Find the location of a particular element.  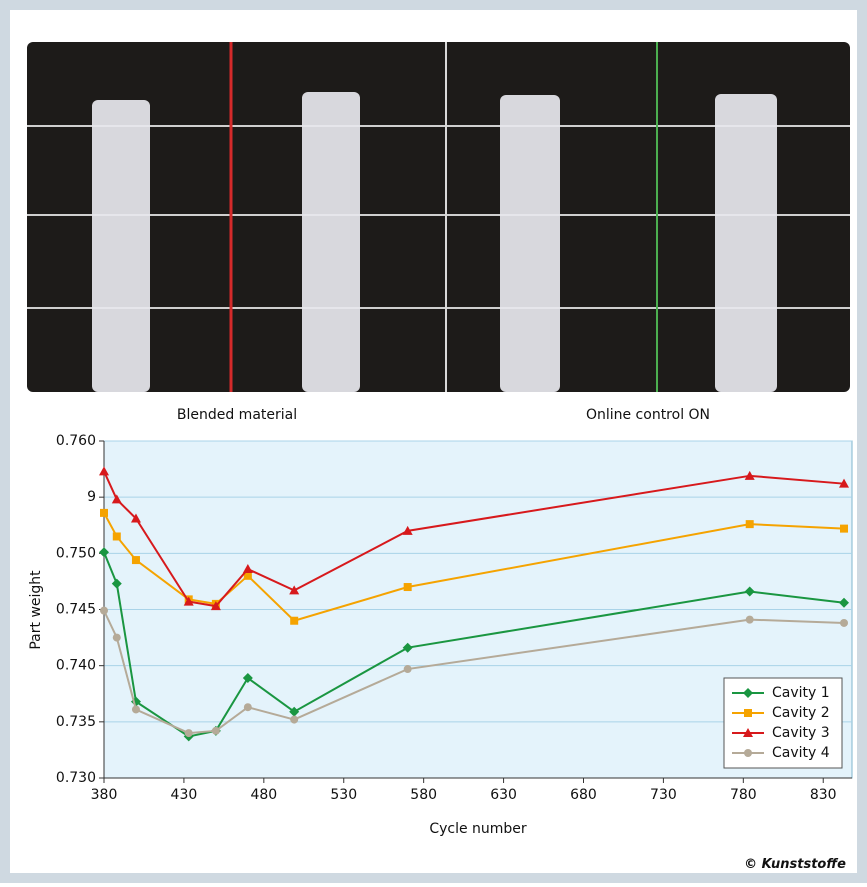

x-tick-label: 780 is located at coordinates (743, 795).